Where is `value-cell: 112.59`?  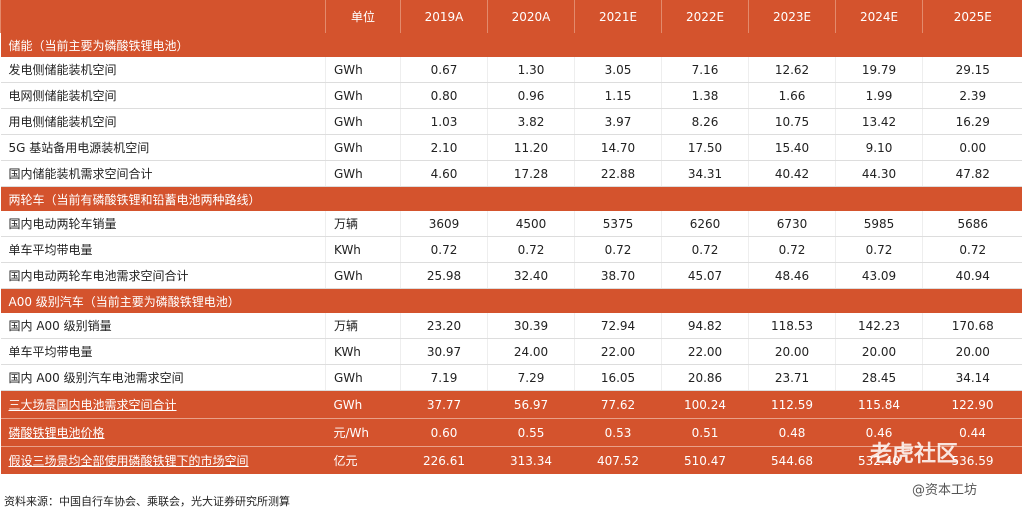
value-cell: 112.59 is located at coordinates (792, 404).